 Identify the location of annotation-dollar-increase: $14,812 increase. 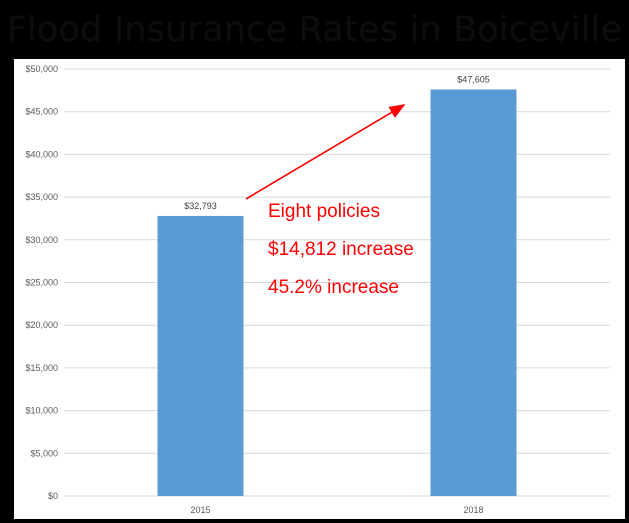
(341, 249).